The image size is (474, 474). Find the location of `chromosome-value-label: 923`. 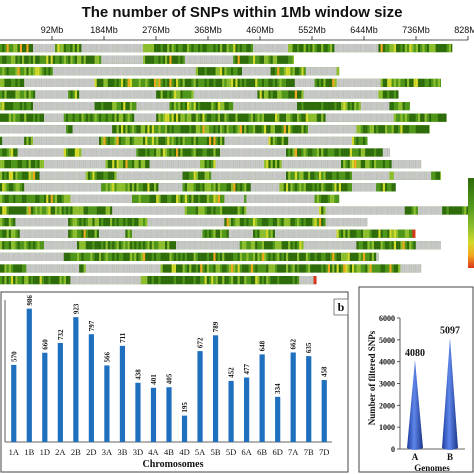

chromosome-value-label: 923 is located at coordinates (76, 308).